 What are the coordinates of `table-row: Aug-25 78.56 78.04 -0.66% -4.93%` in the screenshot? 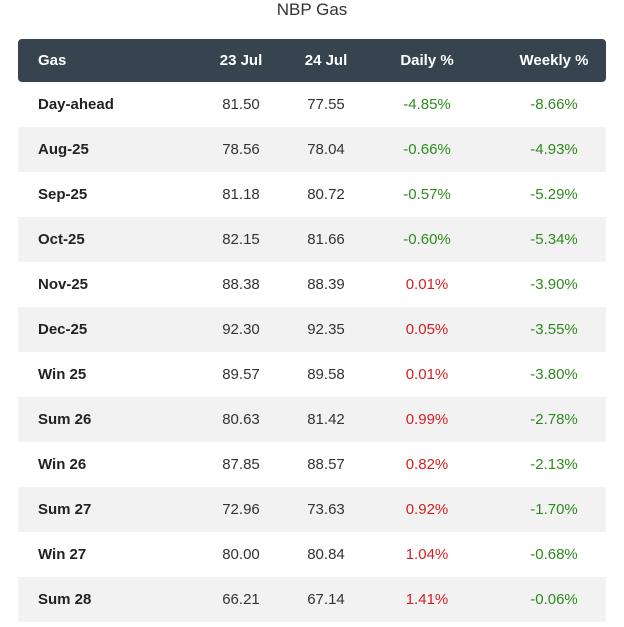 It's located at (312, 149).